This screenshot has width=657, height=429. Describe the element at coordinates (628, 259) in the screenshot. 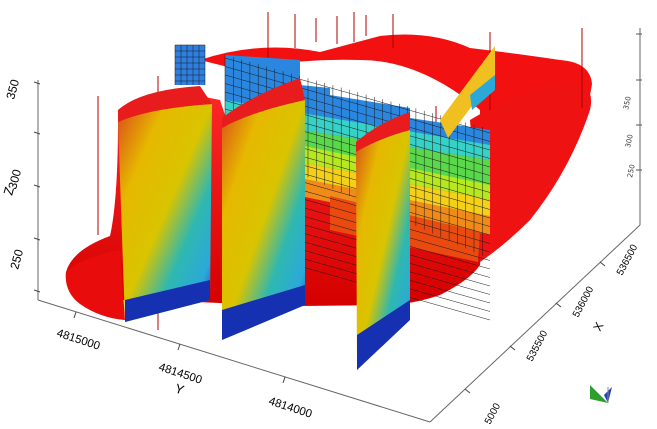

I see `x-tick-536500: 536500` at that location.